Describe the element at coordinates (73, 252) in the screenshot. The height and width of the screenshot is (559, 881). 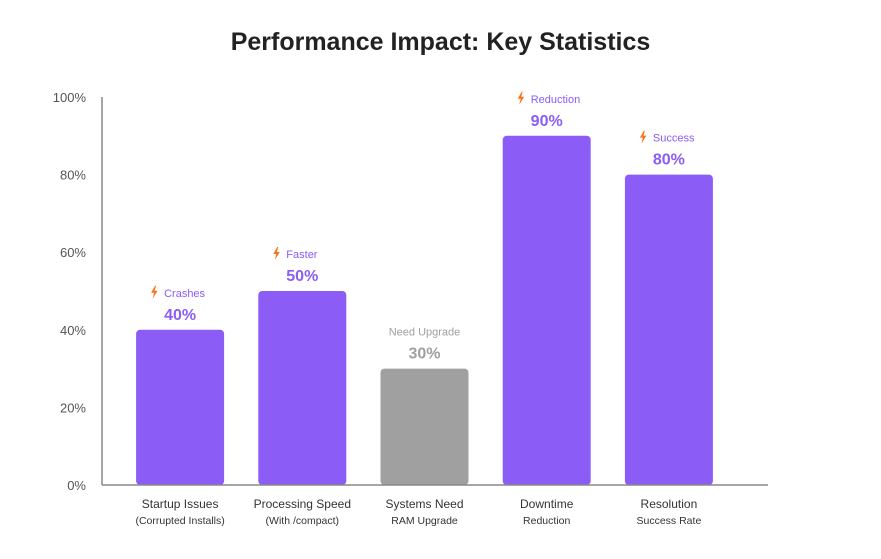
I see `y-tick-label: 60%` at that location.